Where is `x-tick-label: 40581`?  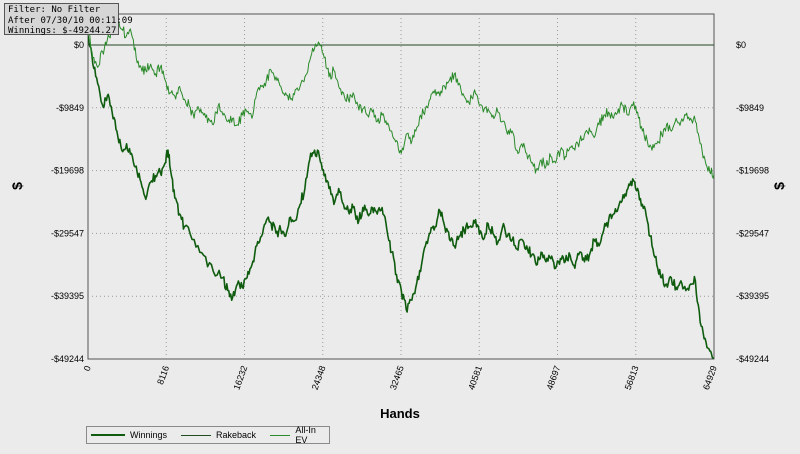 x-tick-label: 40581 is located at coordinates (475, 377).